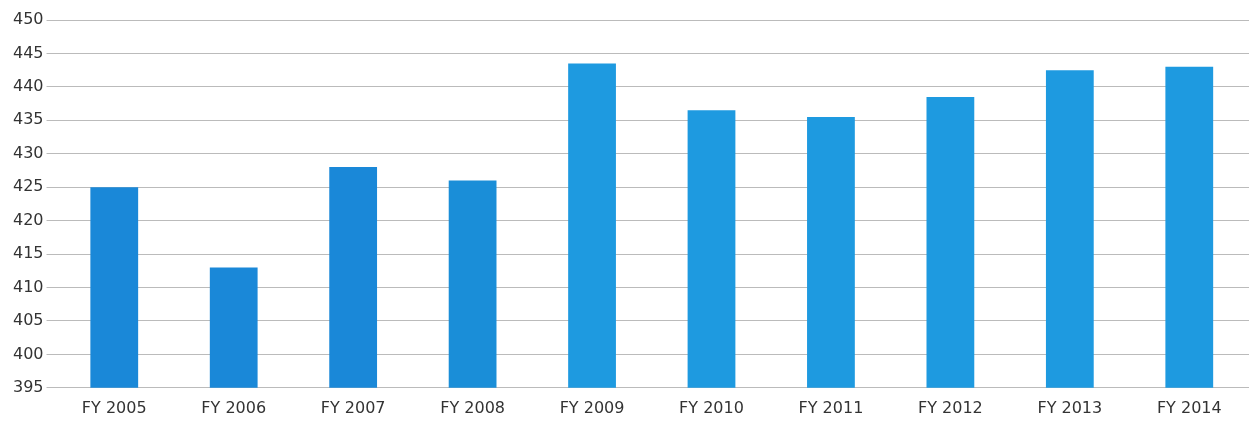 The image size is (1259, 426). What do you see at coordinates (353, 407) in the screenshot?
I see `x-tick-label: FY 2007` at bounding box center [353, 407].